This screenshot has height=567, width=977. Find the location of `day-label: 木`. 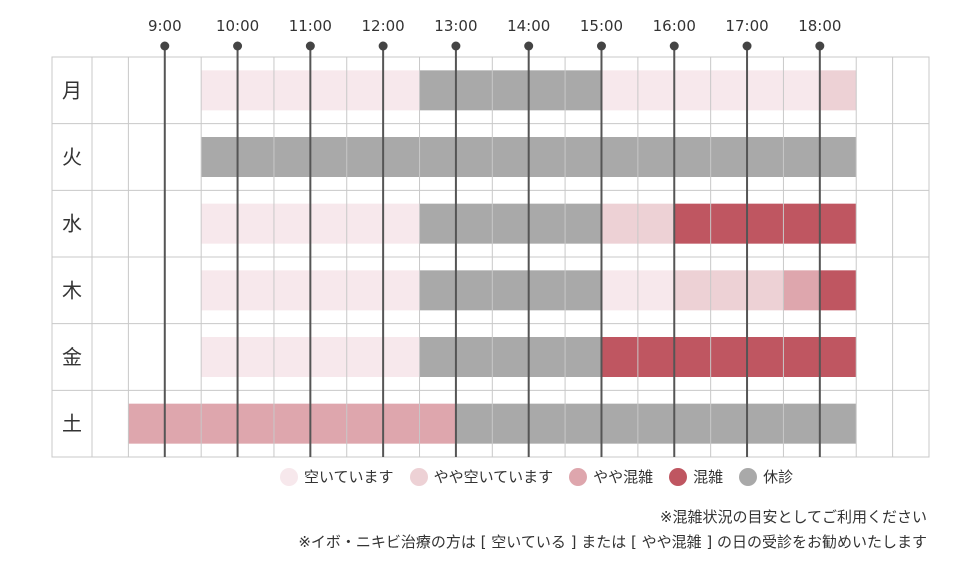

day-label: 木 is located at coordinates (72, 290).